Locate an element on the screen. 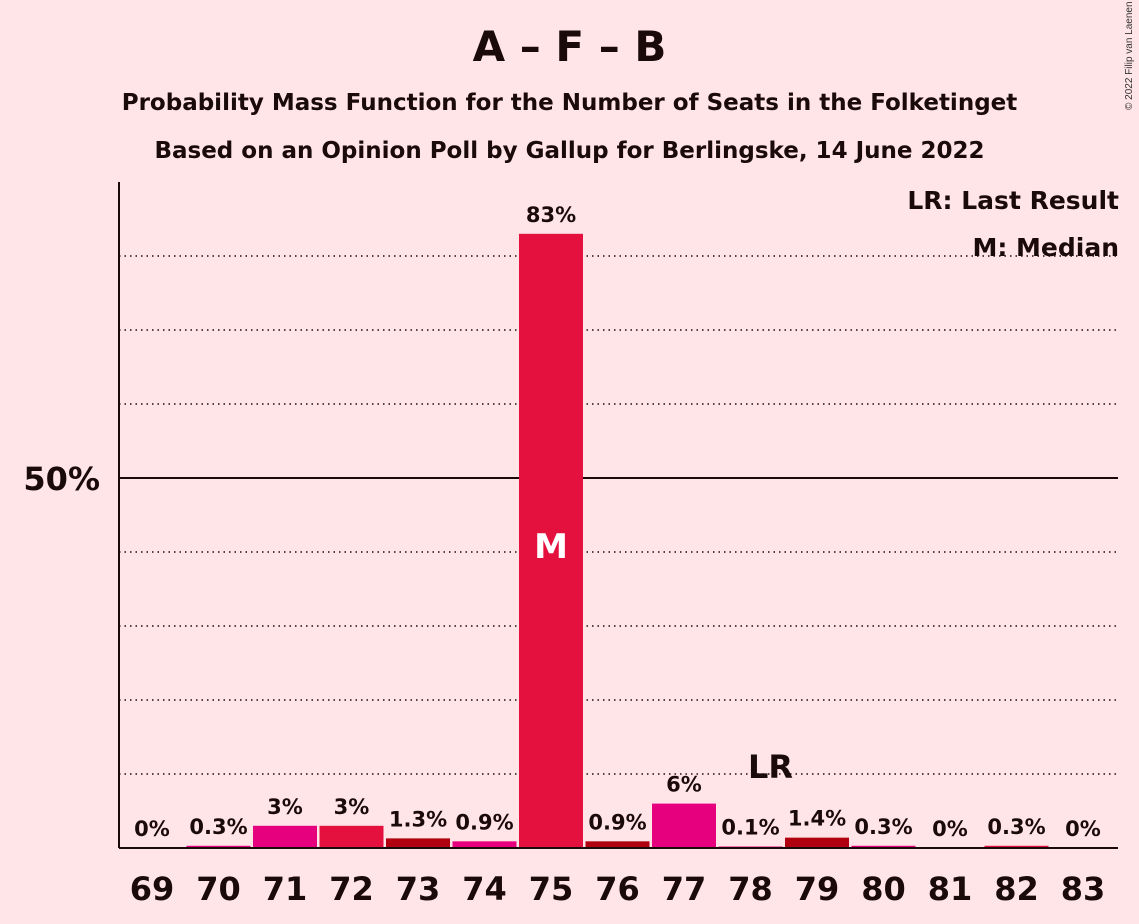  chart-title: A – F – B is located at coordinates (569, 46).